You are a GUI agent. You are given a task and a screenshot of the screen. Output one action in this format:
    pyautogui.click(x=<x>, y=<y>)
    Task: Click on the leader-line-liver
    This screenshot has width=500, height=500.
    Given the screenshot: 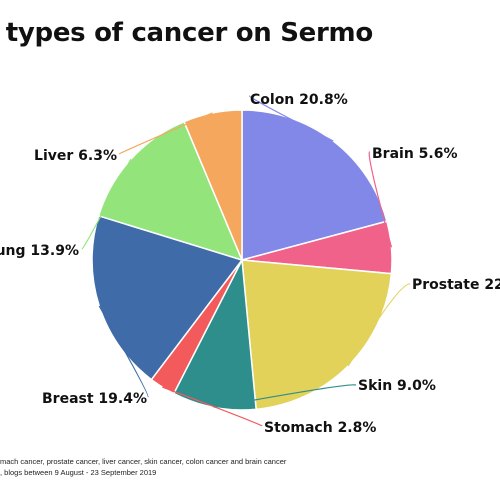 What is the action you would take?
    pyautogui.click(x=165, y=133)
    